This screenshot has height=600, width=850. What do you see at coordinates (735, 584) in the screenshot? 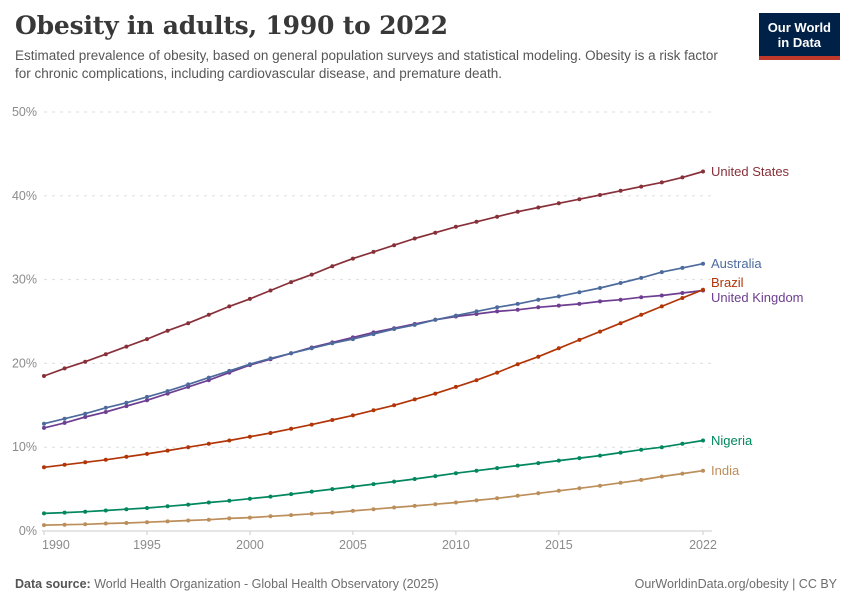
I see `footer-license-link: OurWorldinData.org/obesity | CC BY` at bounding box center [735, 584].